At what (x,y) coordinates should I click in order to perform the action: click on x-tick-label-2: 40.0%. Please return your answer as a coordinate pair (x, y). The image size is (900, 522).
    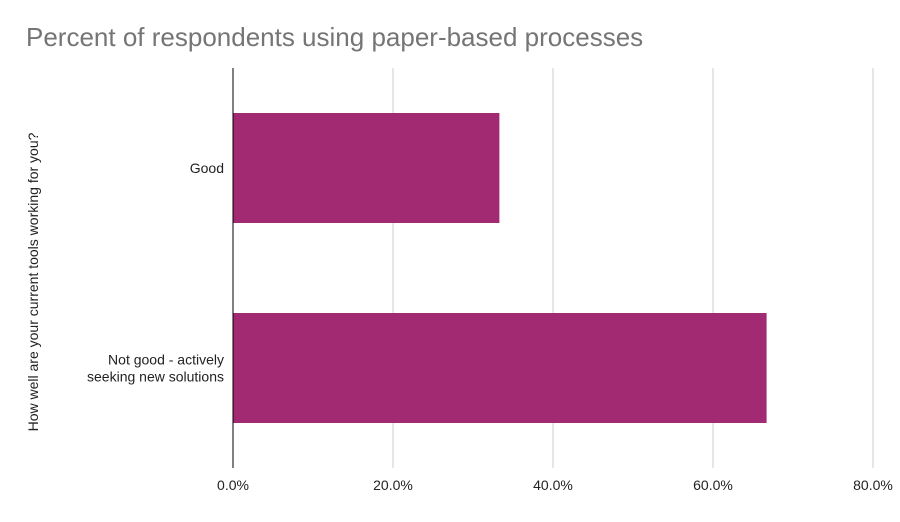
    Looking at the image, I should click on (553, 485).